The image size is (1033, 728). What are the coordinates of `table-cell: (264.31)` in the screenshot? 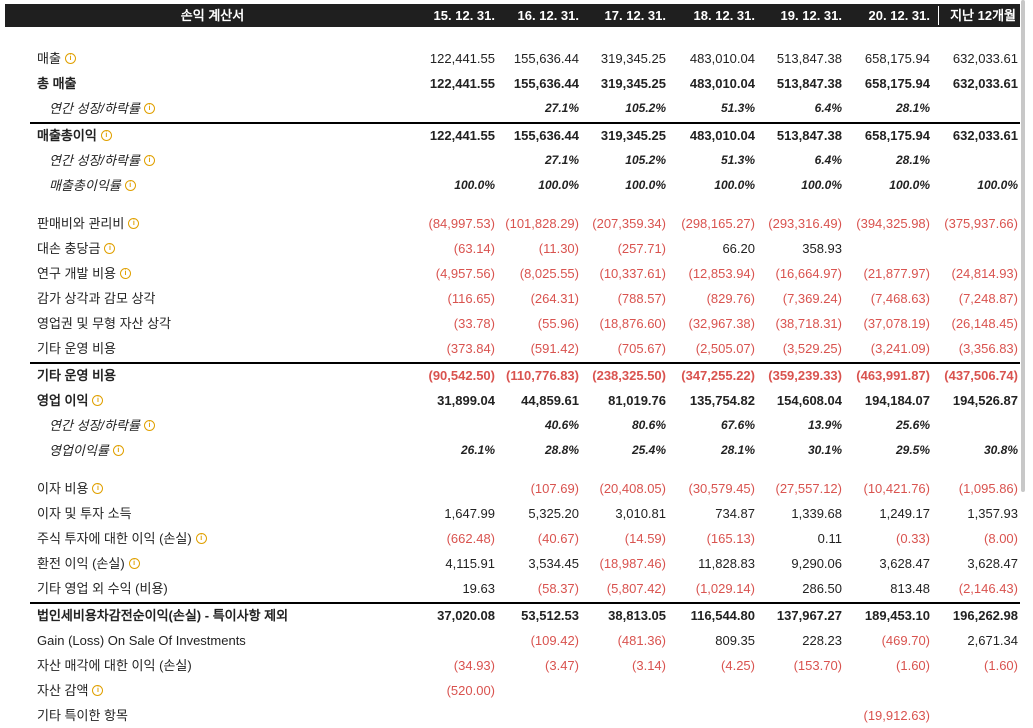 It's located at (554, 298).